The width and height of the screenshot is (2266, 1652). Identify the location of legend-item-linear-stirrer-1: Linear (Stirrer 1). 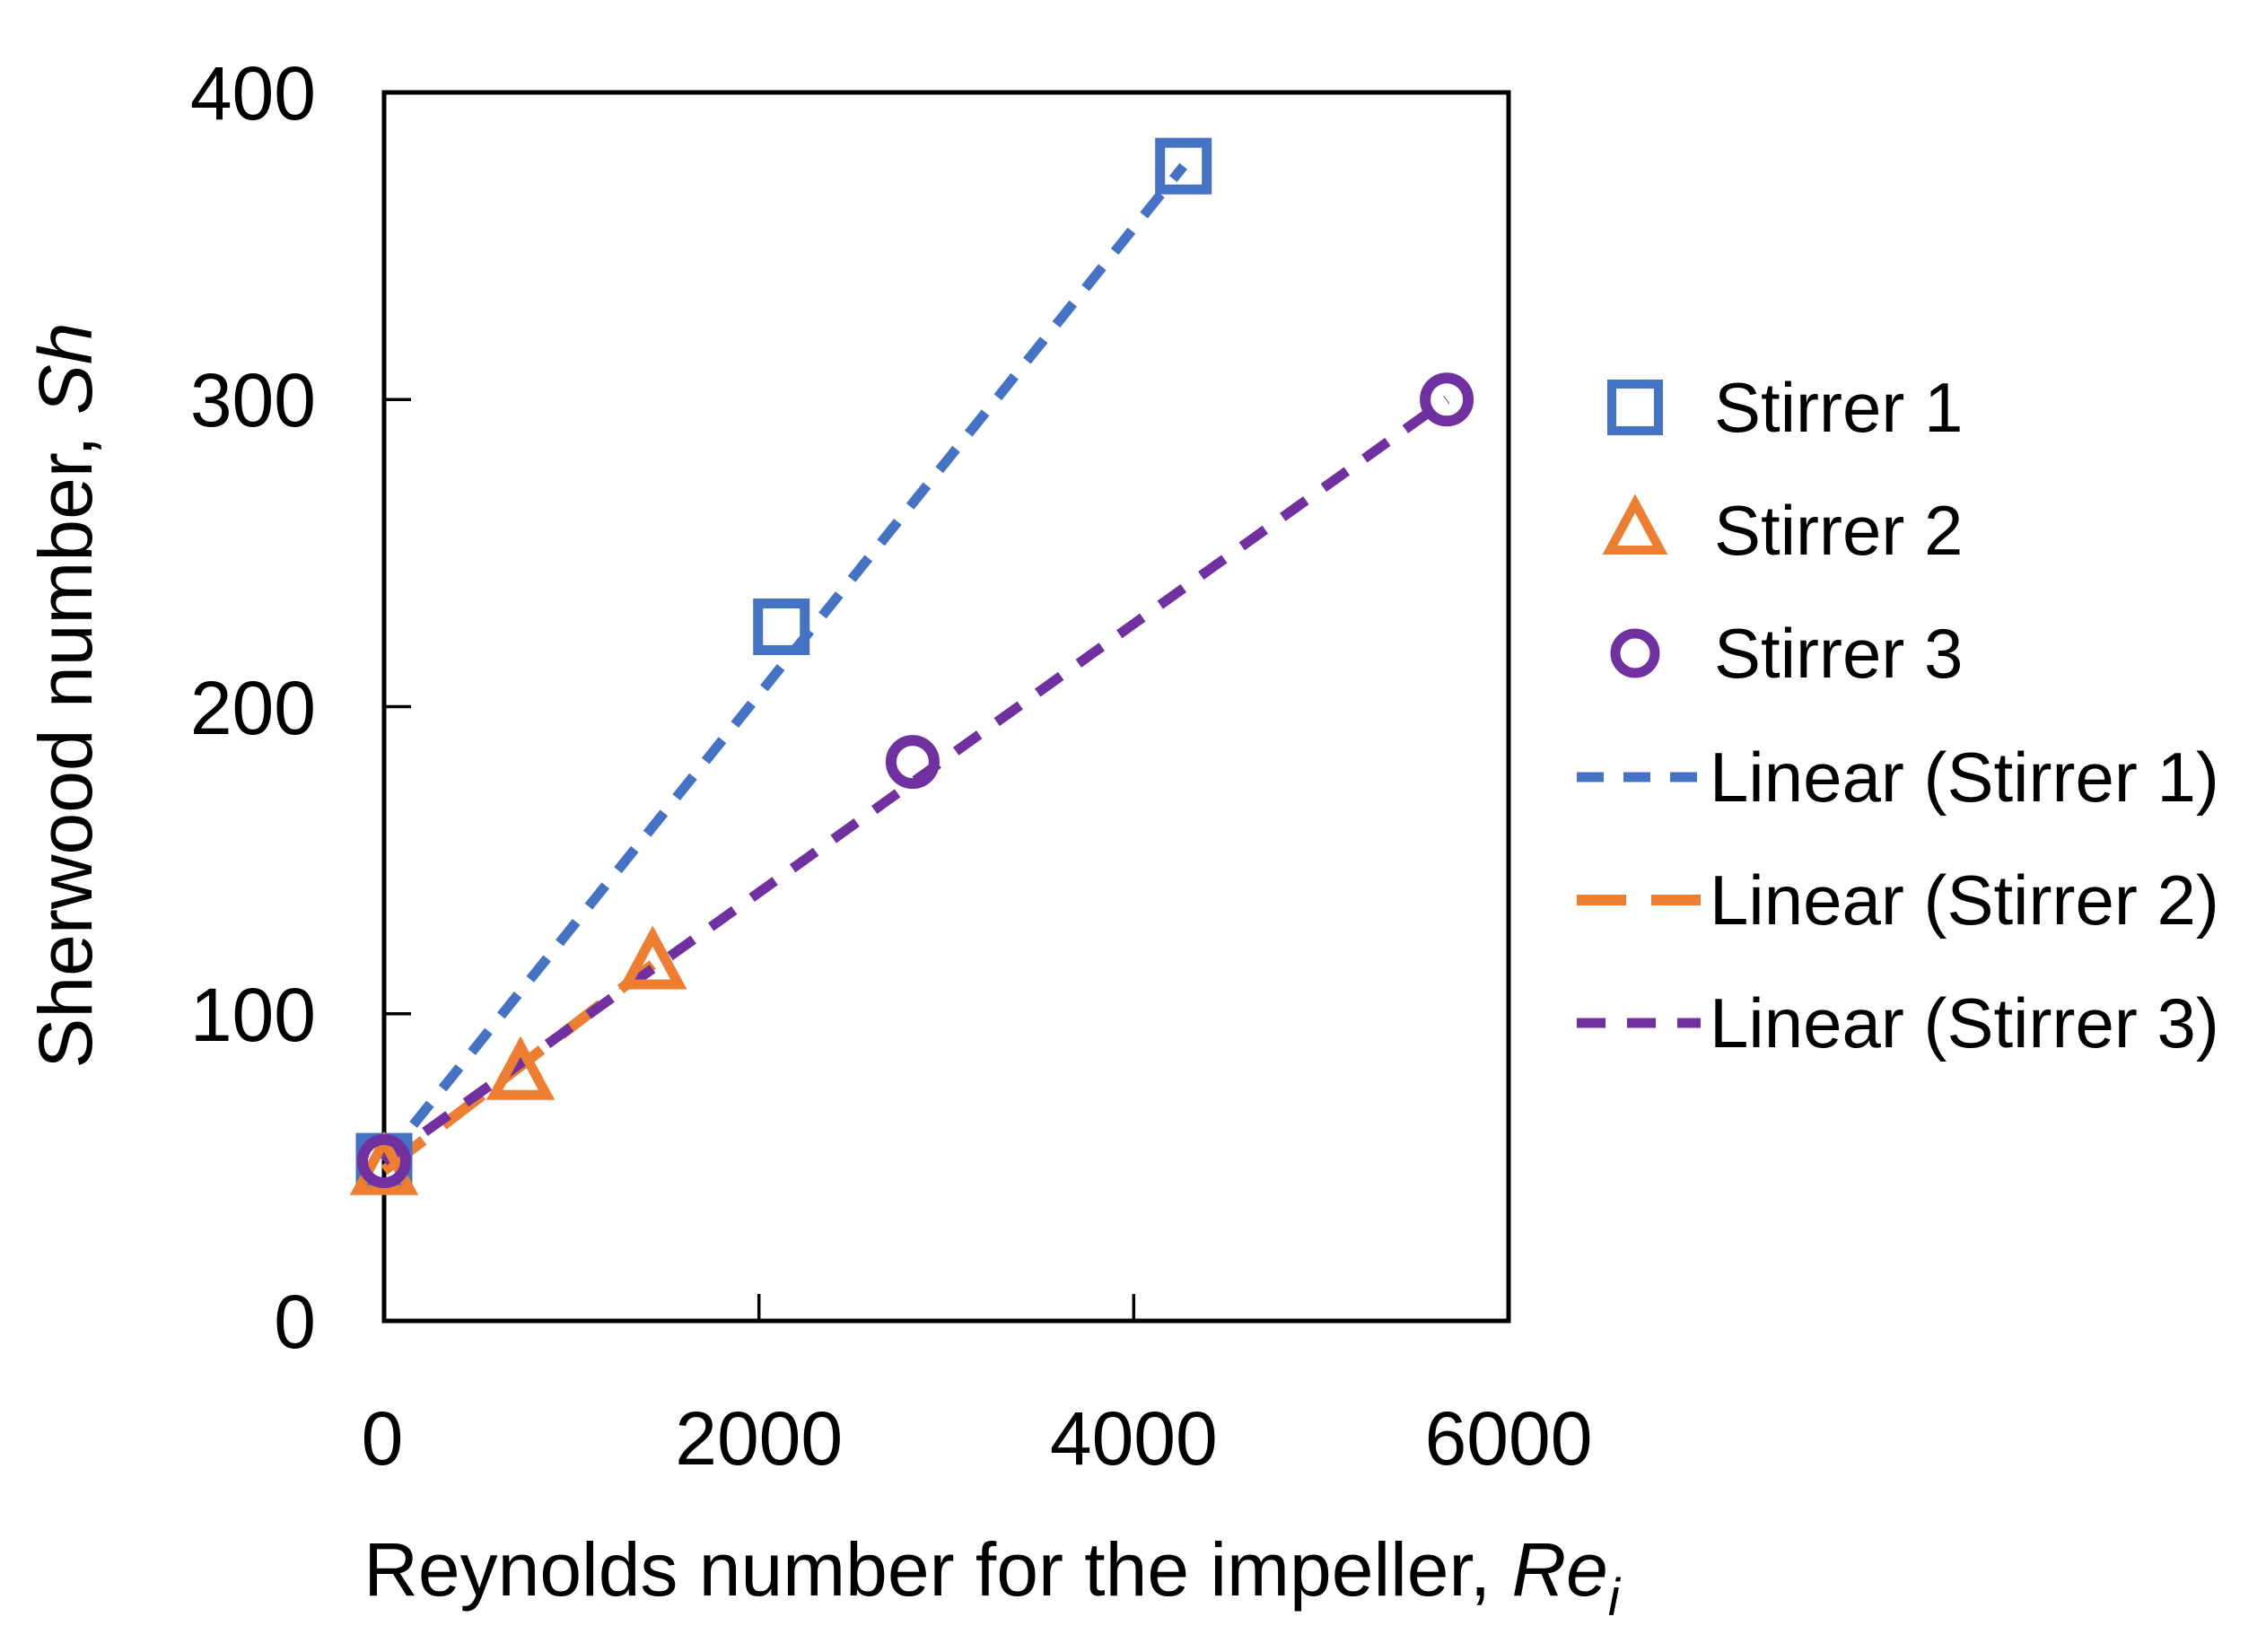
(1898, 777).